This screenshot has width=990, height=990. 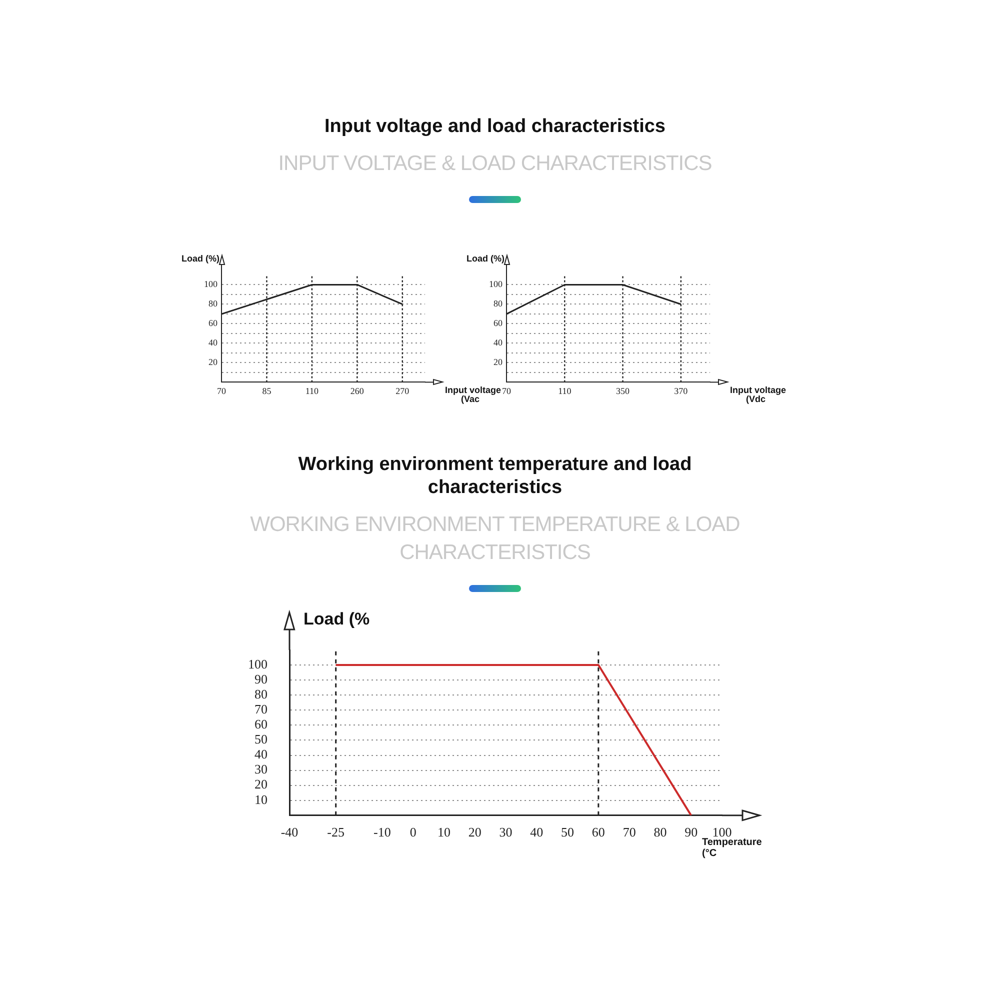 What do you see at coordinates (413, 832) in the screenshot?
I see `x-tick-label: 0` at bounding box center [413, 832].